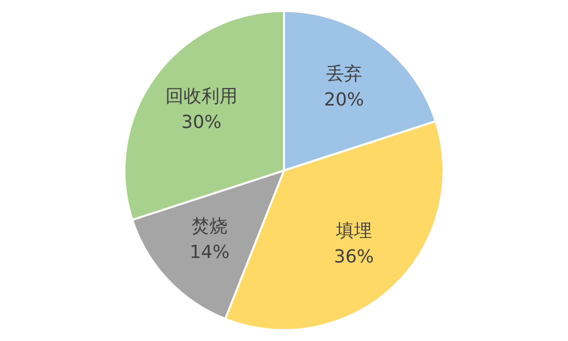  Describe the element at coordinates (210, 227) in the screenshot. I see `slice-label: 焚烧` at that location.